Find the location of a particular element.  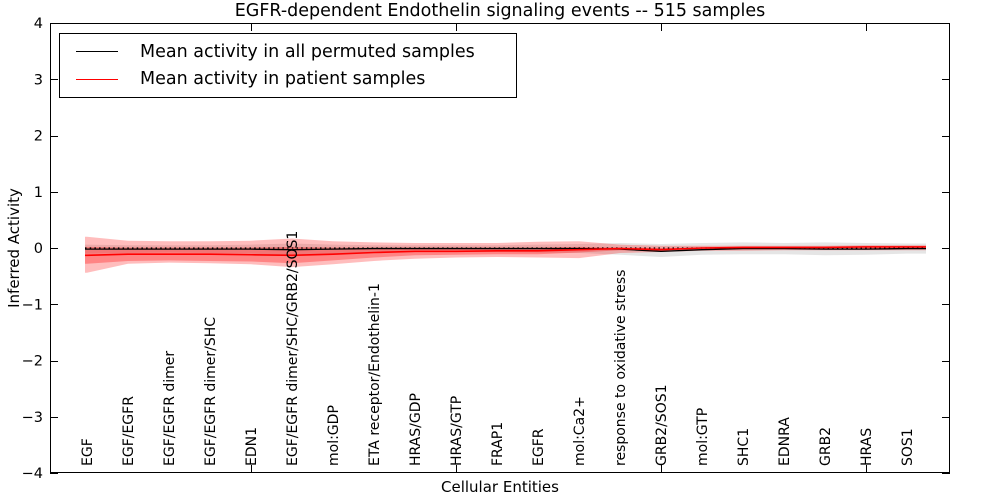

x-category-label: EGF is located at coordinates (88, 452).